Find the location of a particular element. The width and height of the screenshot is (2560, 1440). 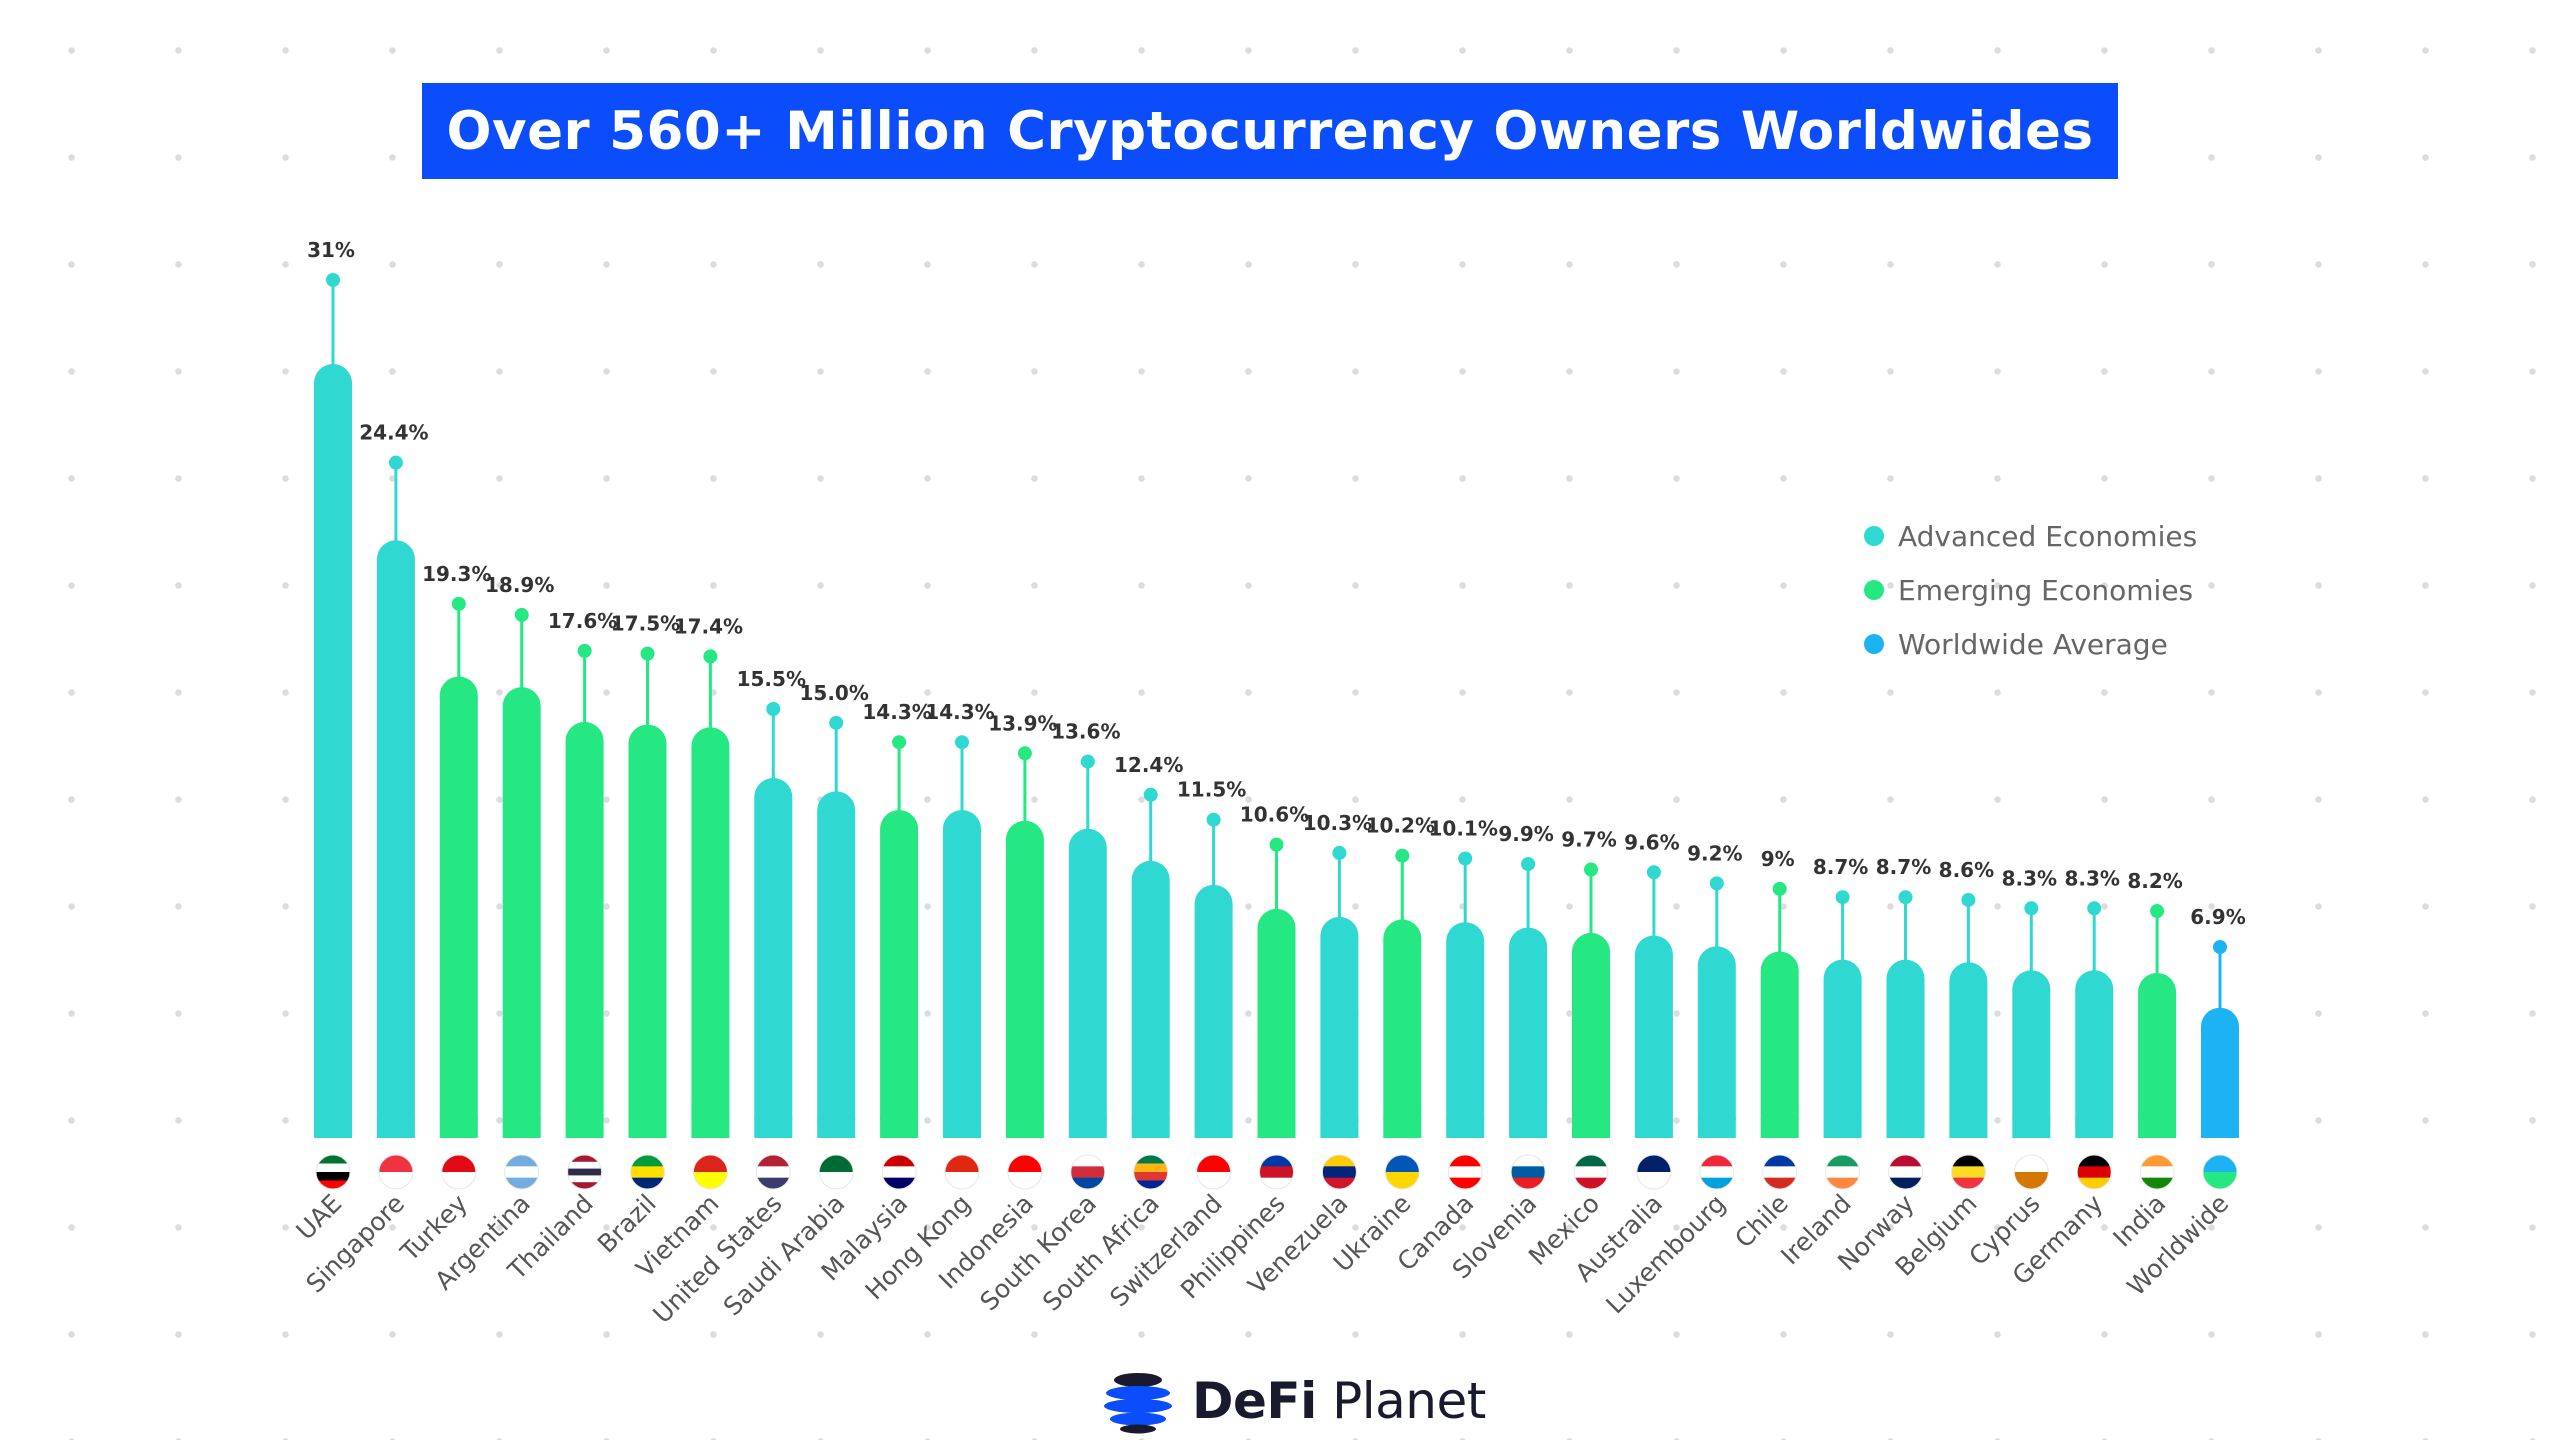

value-dot-slovenia is located at coordinates (1528, 863).